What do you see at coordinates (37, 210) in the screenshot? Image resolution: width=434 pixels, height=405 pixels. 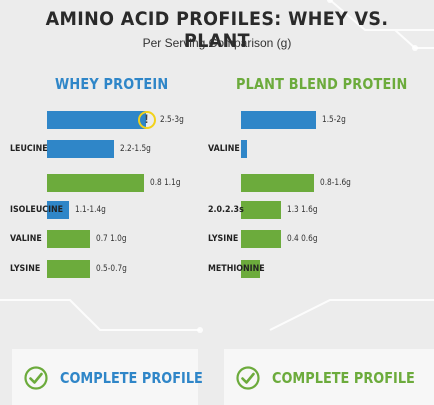 I see `whey-row-label-4: ISOLEUCINE` at bounding box center [37, 210].